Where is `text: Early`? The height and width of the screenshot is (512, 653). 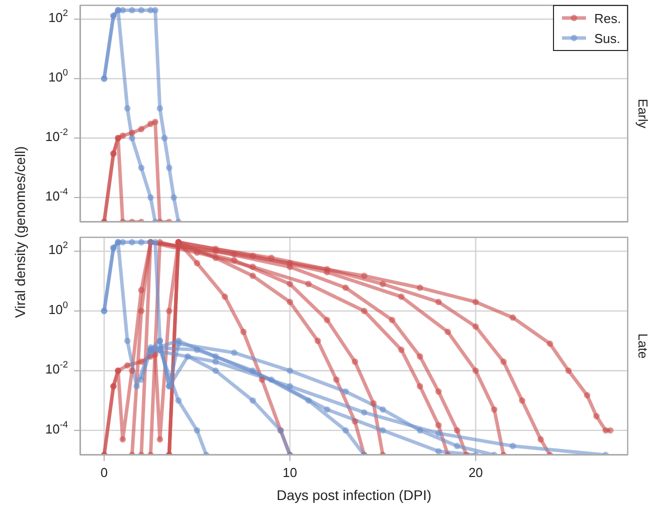
text: Early is located at coordinates (643, 113).